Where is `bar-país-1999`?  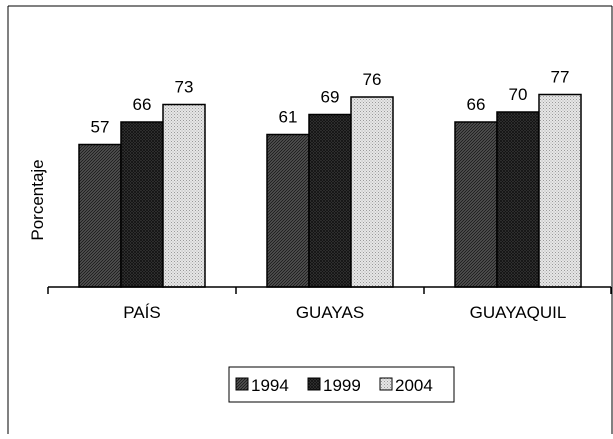 bar-país-1999 is located at coordinates (142, 204).